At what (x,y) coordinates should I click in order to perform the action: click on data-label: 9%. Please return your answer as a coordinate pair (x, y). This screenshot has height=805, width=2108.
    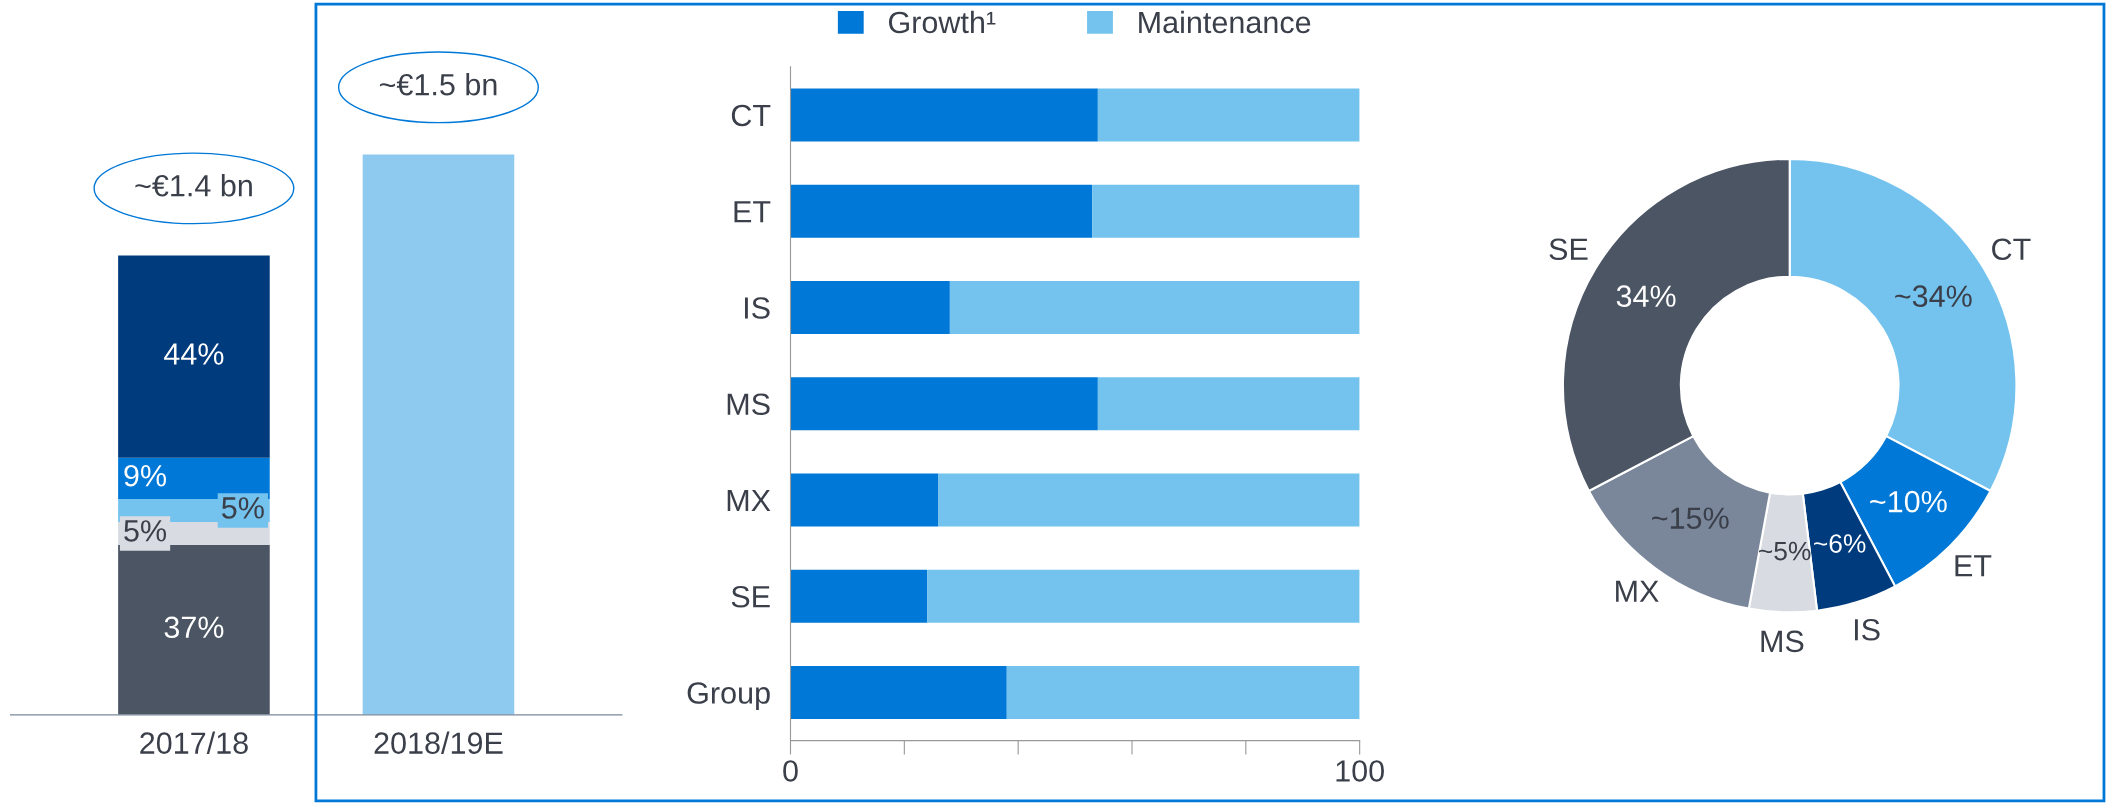
    Looking at the image, I should click on (145, 475).